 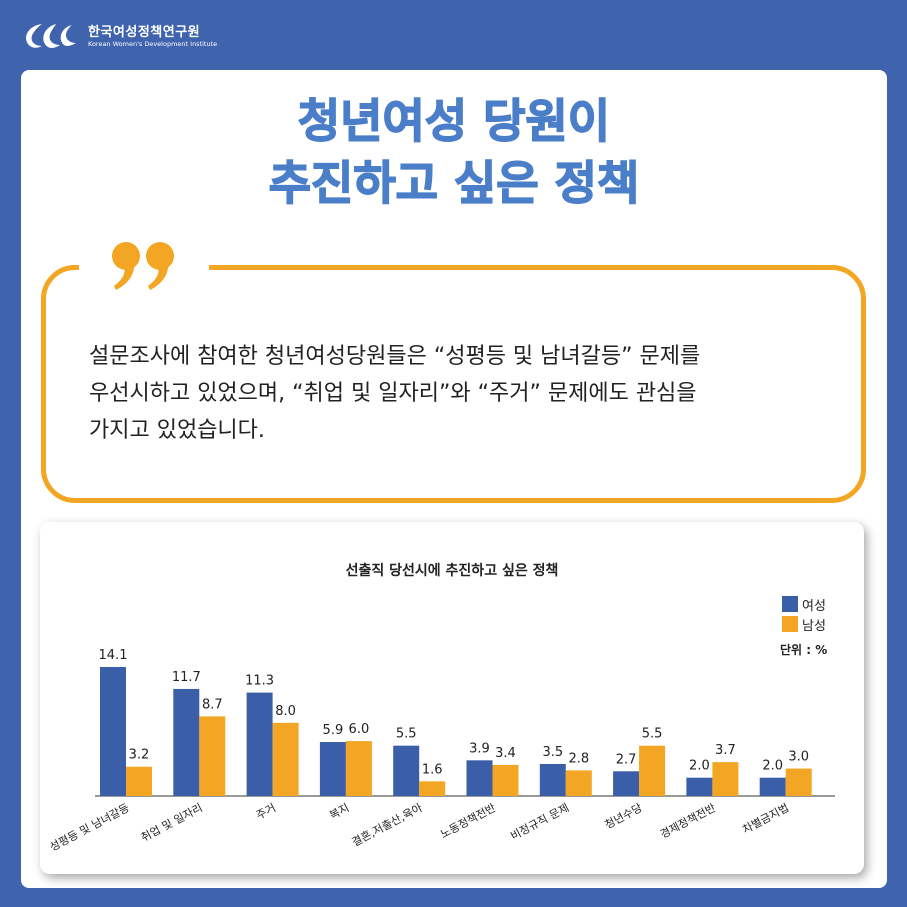 I want to click on data-label-female: 3.5, so click(x=552, y=752).